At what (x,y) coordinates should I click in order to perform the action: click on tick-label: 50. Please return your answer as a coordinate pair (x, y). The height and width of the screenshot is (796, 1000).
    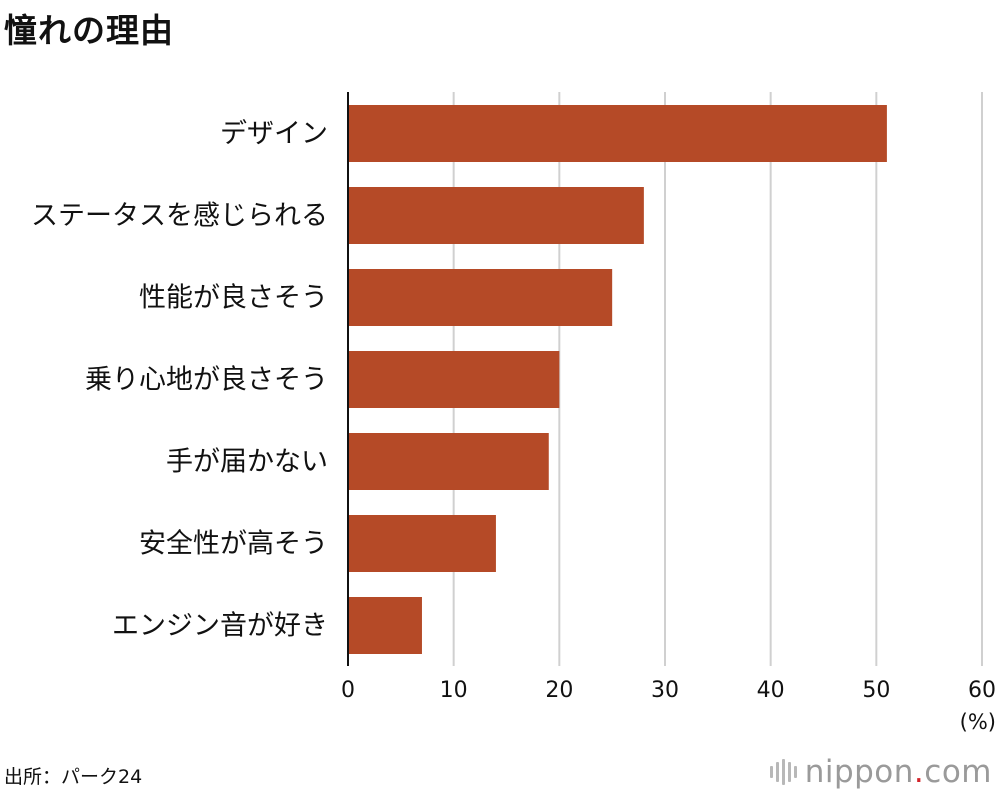
    Looking at the image, I should click on (876, 690).